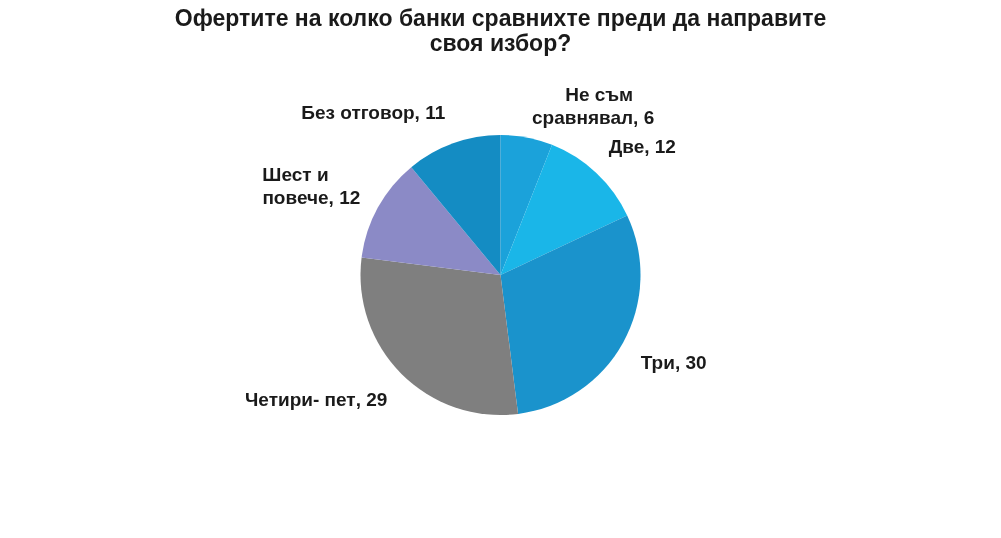 Image resolution: width=1001 pixels, height=538 pixels. I want to click on slice-label: Три, so click(657, 363).